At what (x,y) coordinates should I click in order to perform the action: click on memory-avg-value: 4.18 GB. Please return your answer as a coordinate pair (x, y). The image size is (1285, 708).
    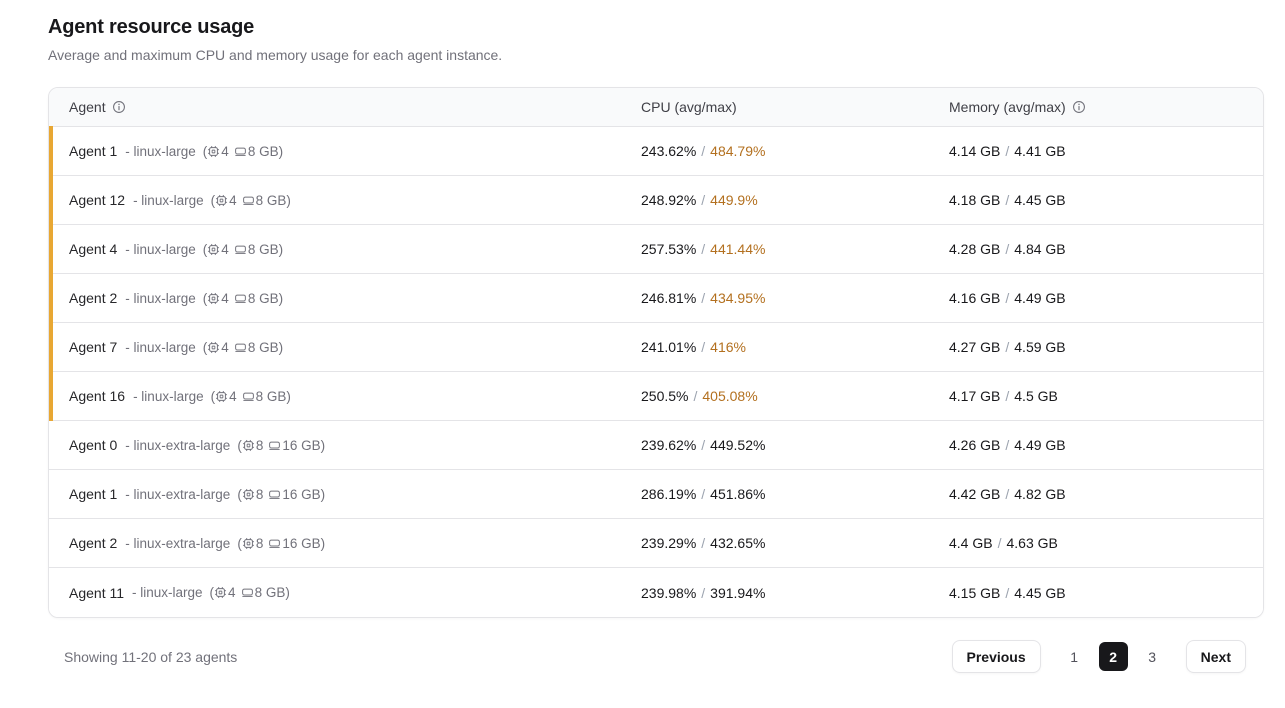
    Looking at the image, I should click on (975, 200).